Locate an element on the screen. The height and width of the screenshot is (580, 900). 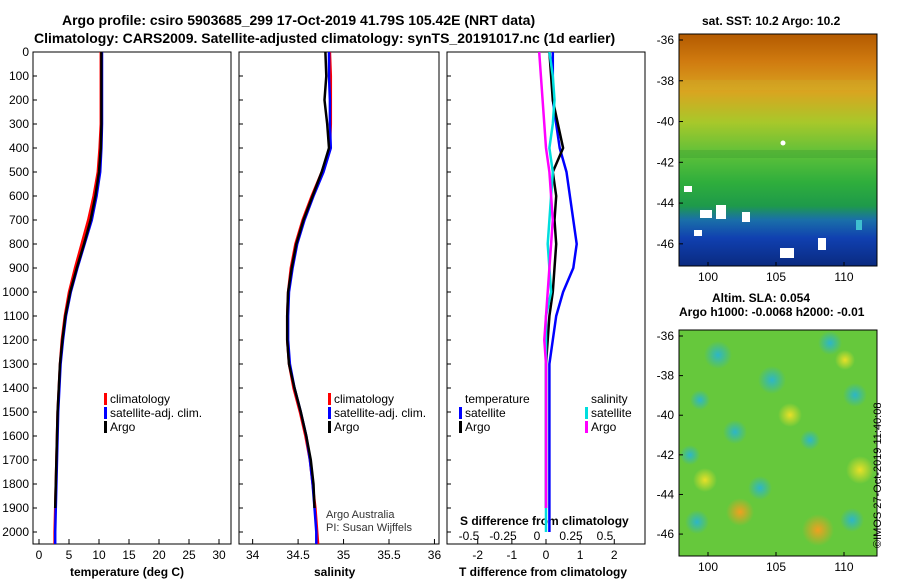
sst-lat-label: -44 is located at coordinates (666, 203).